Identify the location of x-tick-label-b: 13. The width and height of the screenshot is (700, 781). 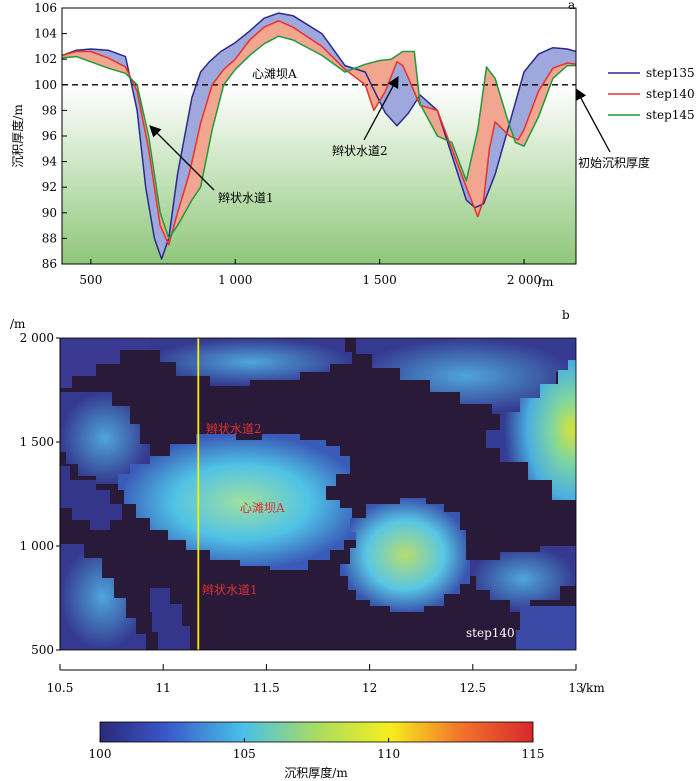
(575, 688).